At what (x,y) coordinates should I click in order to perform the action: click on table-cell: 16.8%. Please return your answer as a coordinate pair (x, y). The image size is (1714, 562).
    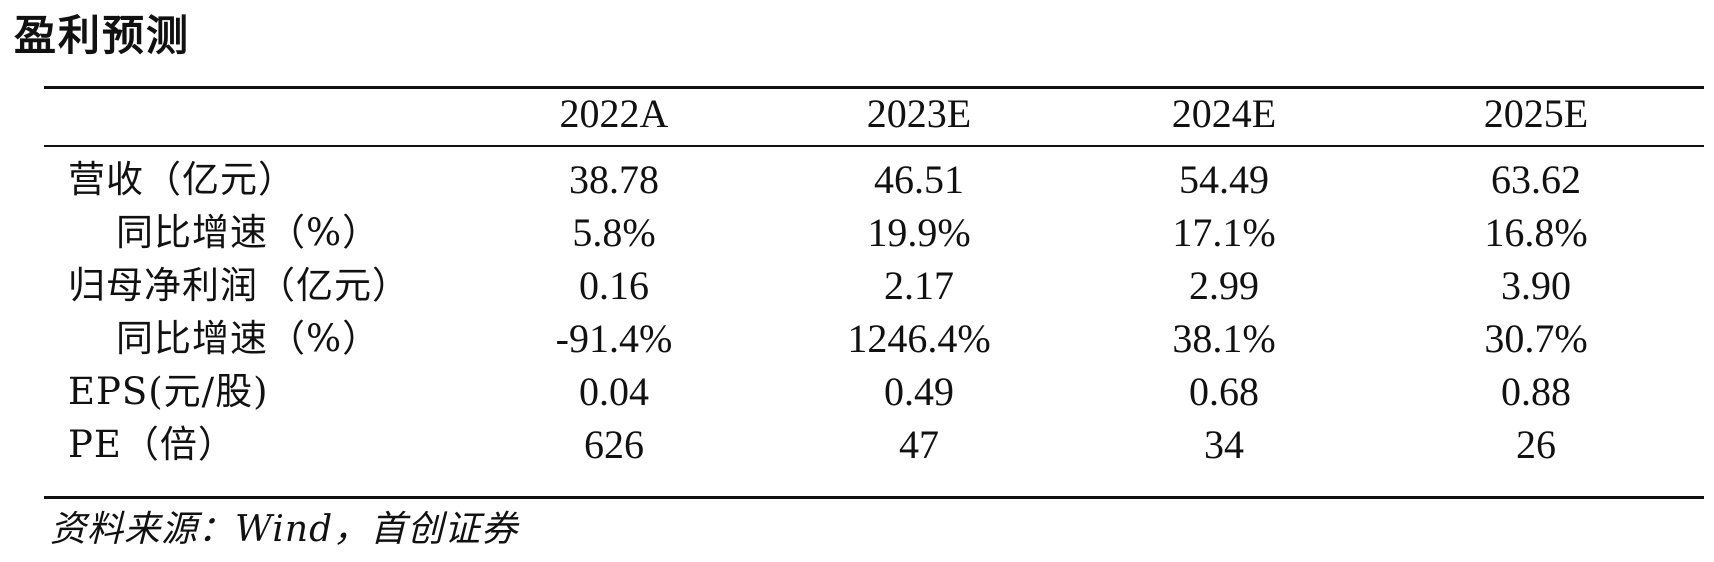
    Looking at the image, I should click on (1536, 232).